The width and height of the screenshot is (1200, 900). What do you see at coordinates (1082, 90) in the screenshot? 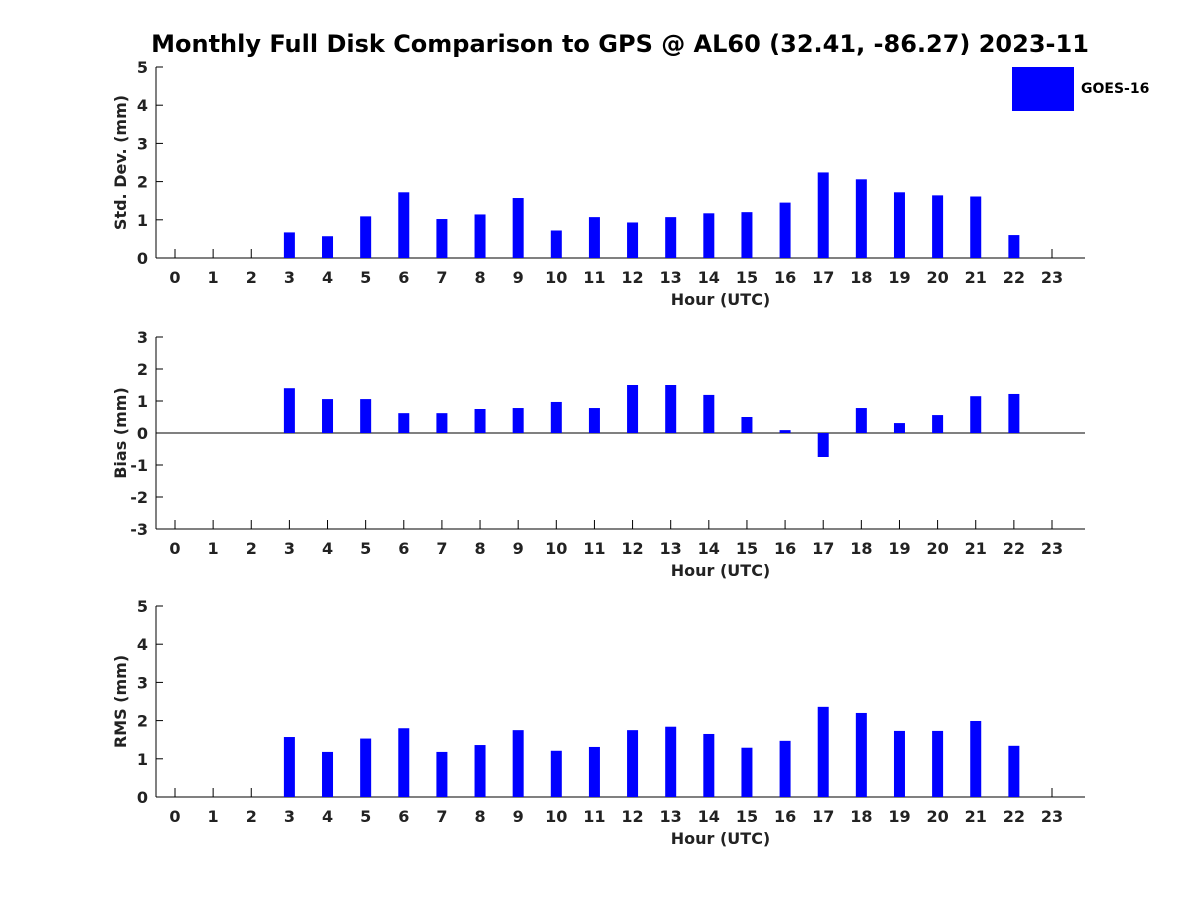
I see `legend: GOES-16` at bounding box center [1082, 90].